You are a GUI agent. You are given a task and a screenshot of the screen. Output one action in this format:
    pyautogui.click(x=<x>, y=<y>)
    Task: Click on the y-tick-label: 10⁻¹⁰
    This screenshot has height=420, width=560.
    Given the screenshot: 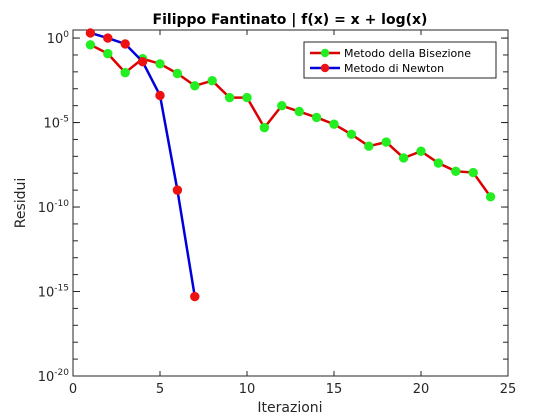 What is the action you would take?
    pyautogui.click(x=54, y=207)
    